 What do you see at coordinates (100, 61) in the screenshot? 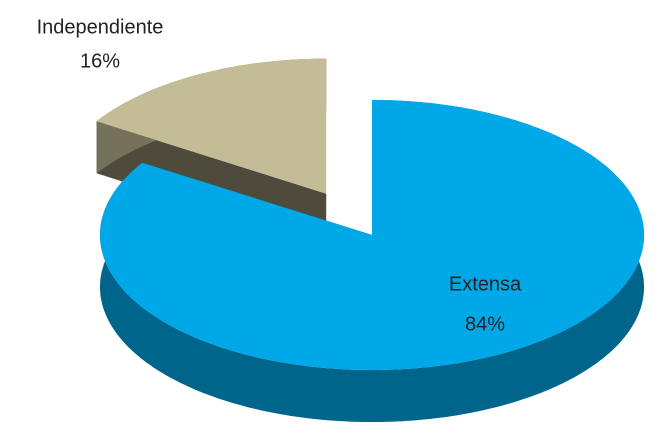
I see `slice-value-label: 16%` at bounding box center [100, 61].